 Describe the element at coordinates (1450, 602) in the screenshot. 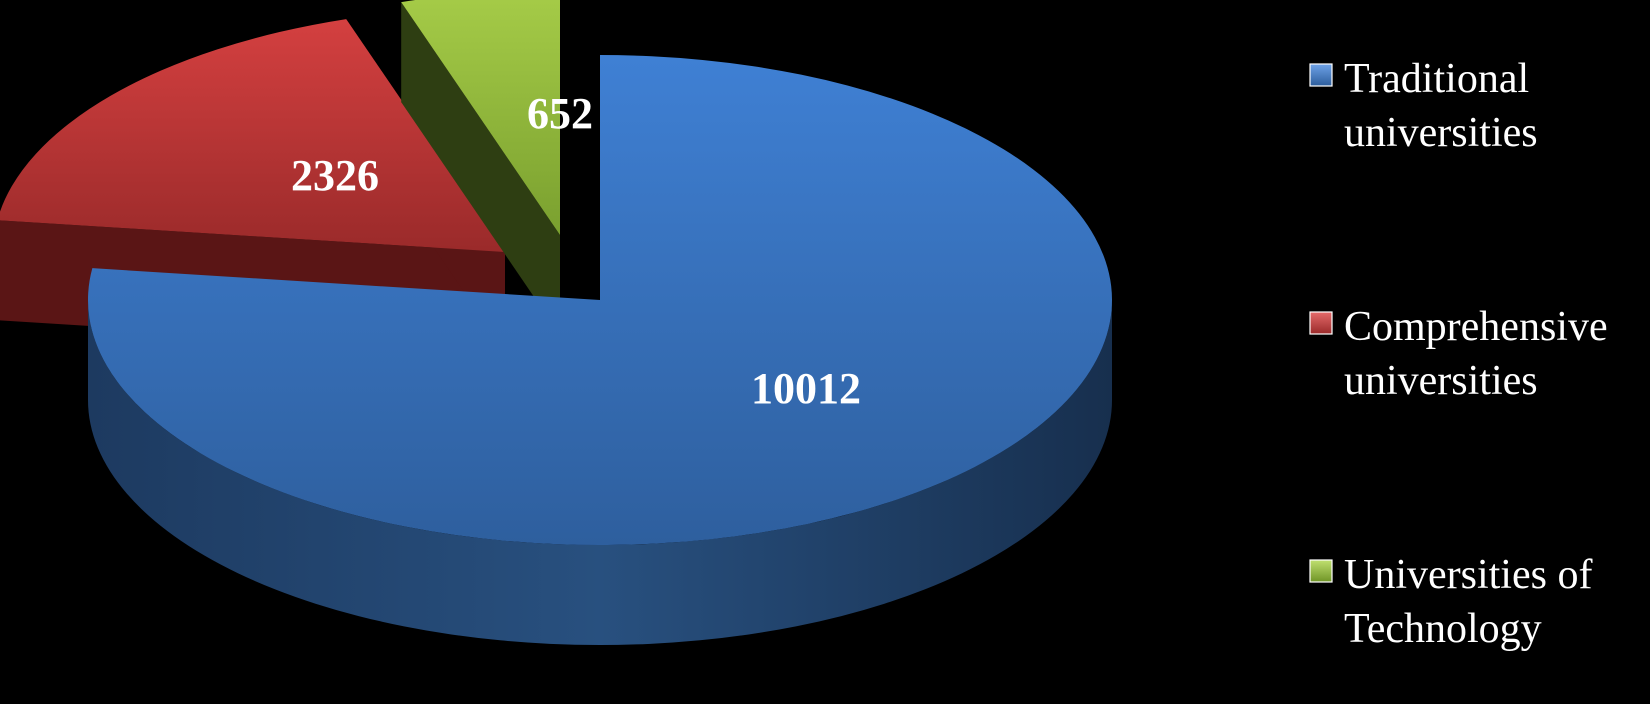

I see `legend-entry-2: Universities of Technology` at that location.